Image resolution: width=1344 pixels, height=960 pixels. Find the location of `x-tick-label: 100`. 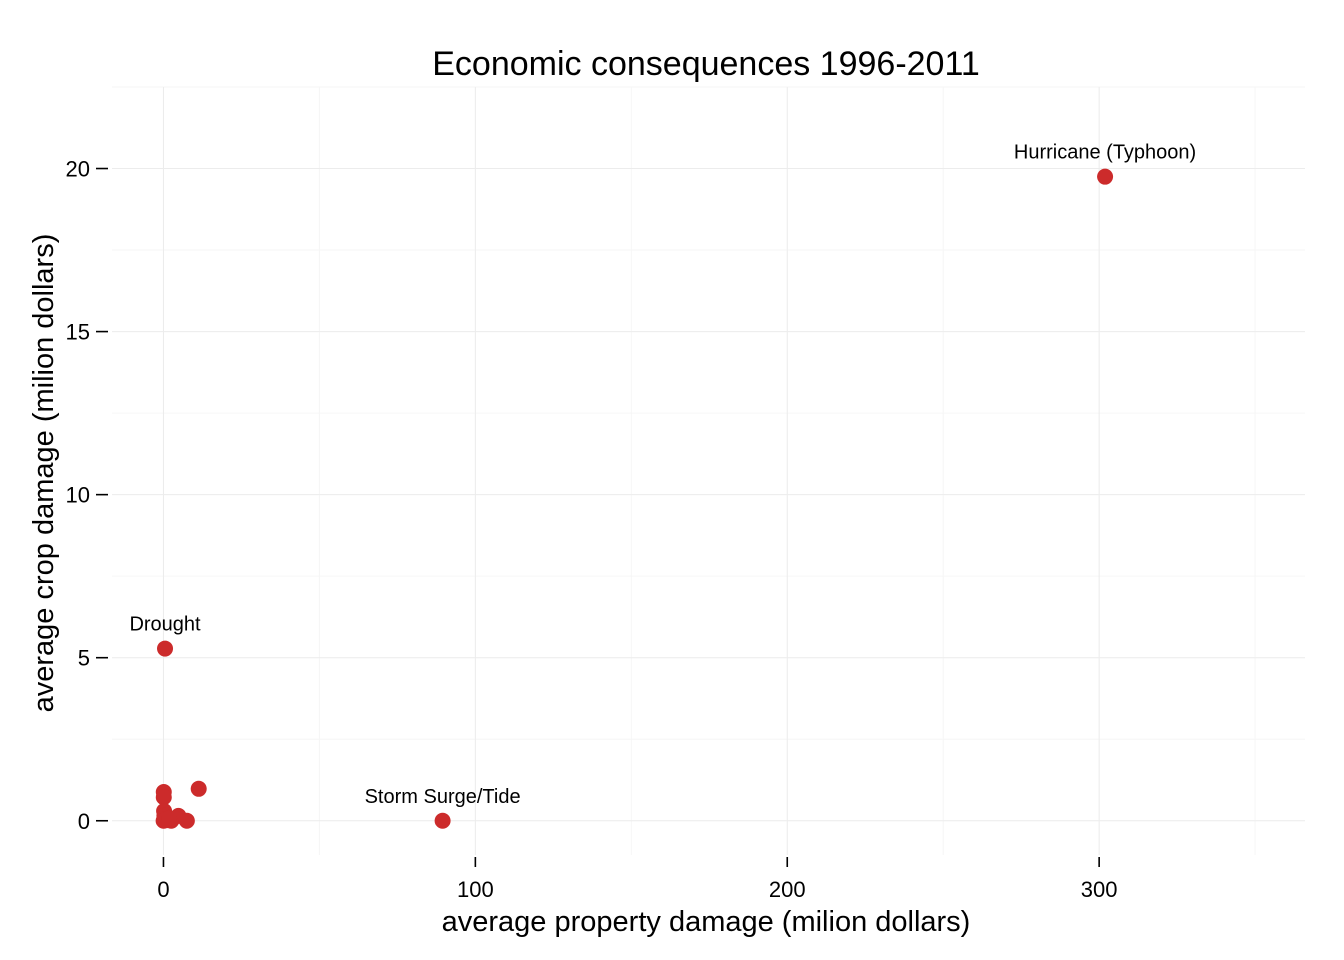

x-tick-label: 100 is located at coordinates (475, 889).